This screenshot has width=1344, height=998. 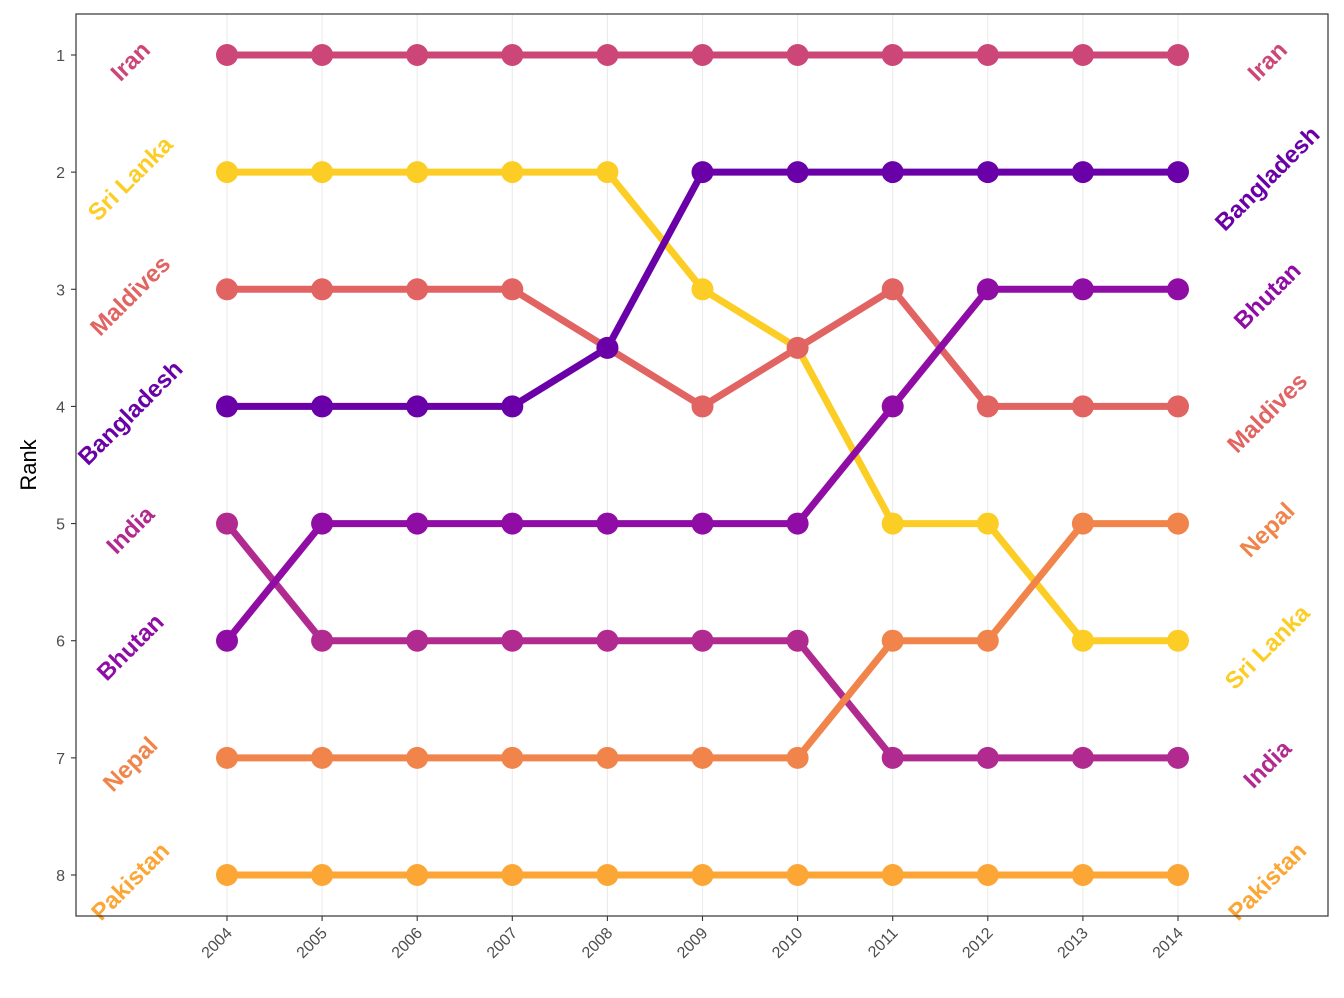 What do you see at coordinates (60, 56) in the screenshot?
I see `y-tick-label: 1` at bounding box center [60, 56].